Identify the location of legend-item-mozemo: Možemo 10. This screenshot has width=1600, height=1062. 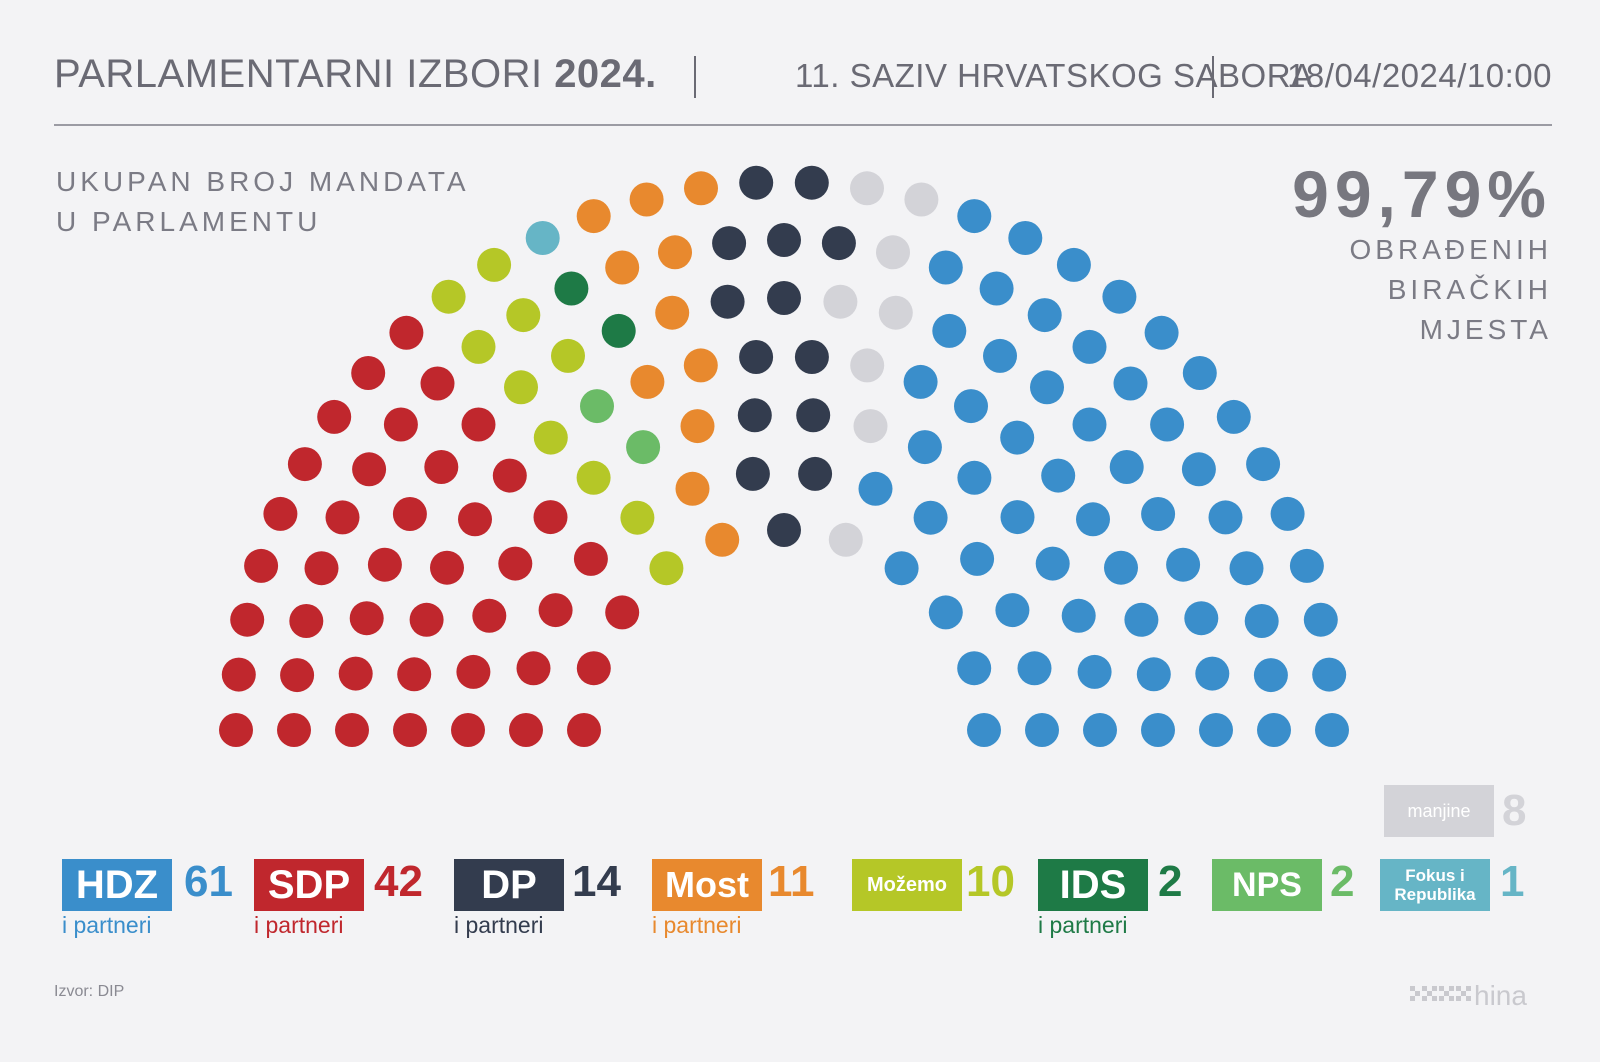
(933, 884).